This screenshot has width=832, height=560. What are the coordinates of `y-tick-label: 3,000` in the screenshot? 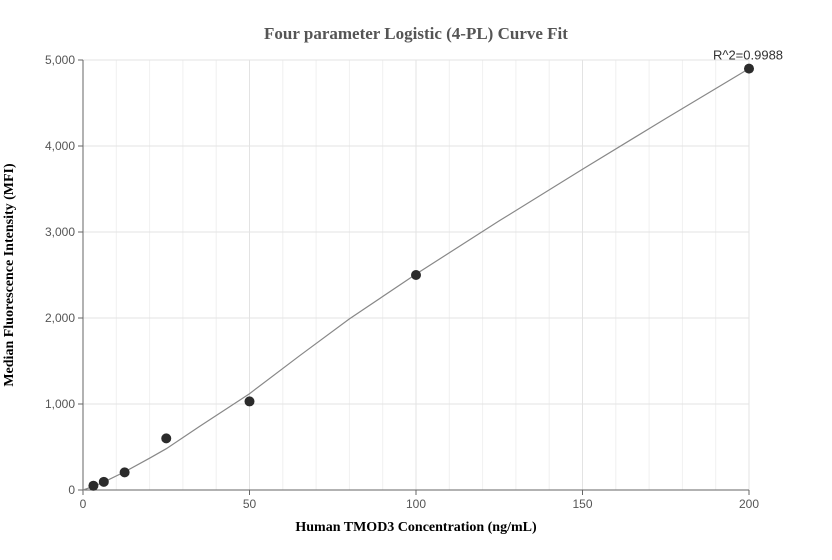 It's located at (60, 232).